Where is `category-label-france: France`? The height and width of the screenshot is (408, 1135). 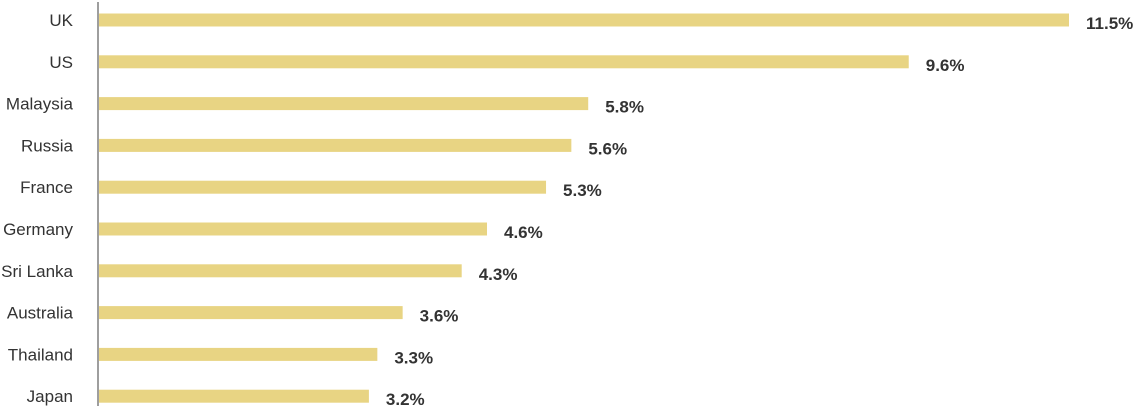 category-label-france: France is located at coordinates (46, 187).